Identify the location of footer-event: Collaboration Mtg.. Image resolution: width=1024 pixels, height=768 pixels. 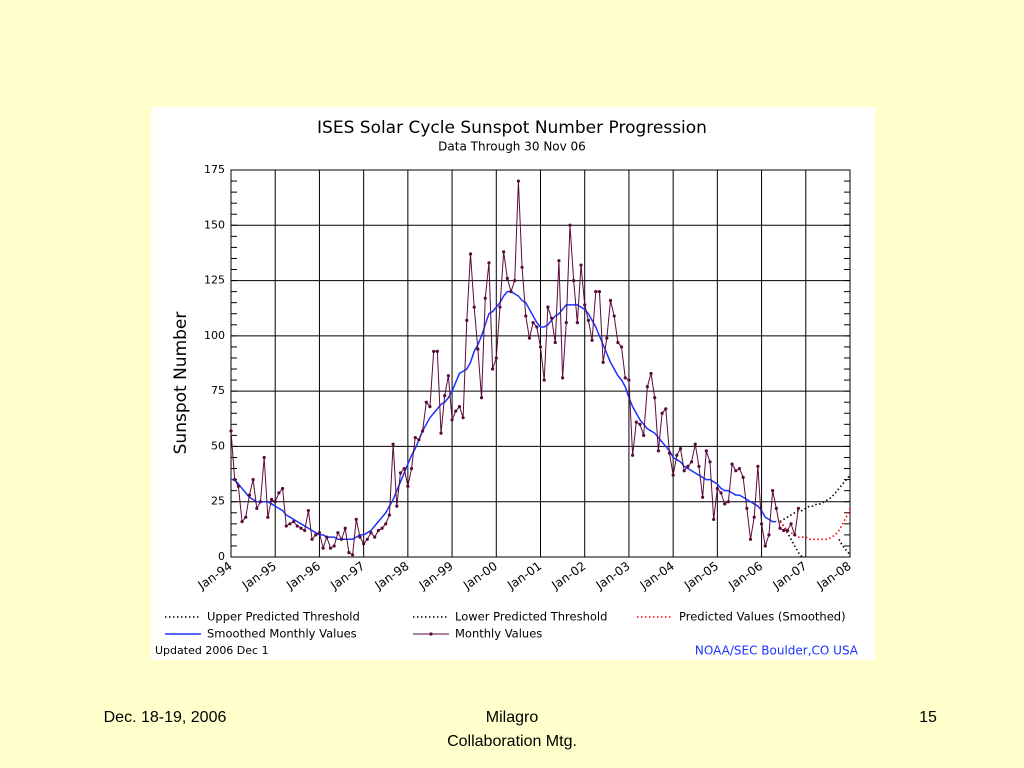
(512, 741).